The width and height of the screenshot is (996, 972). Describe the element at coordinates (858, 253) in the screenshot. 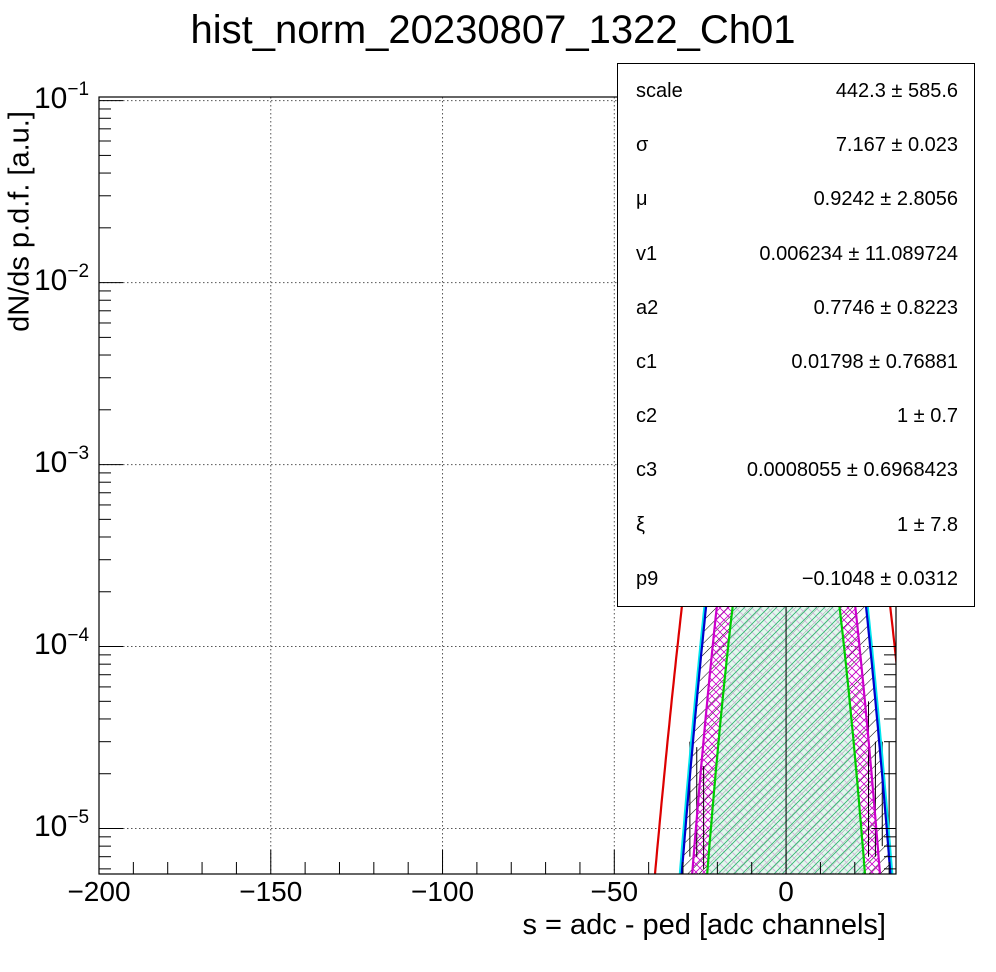

I see `stats-param-value: 0.006234 ± 11.089724` at that location.